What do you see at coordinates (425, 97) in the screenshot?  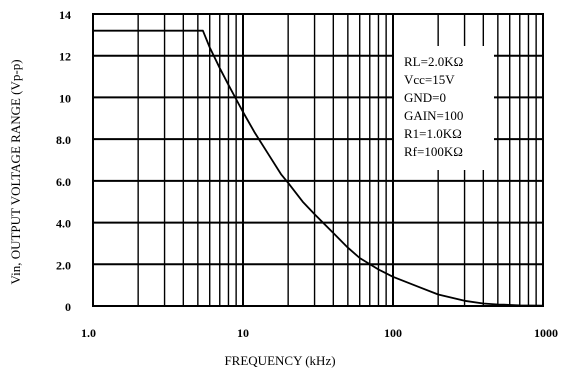 I see `annotation-line: GND=0` at bounding box center [425, 97].